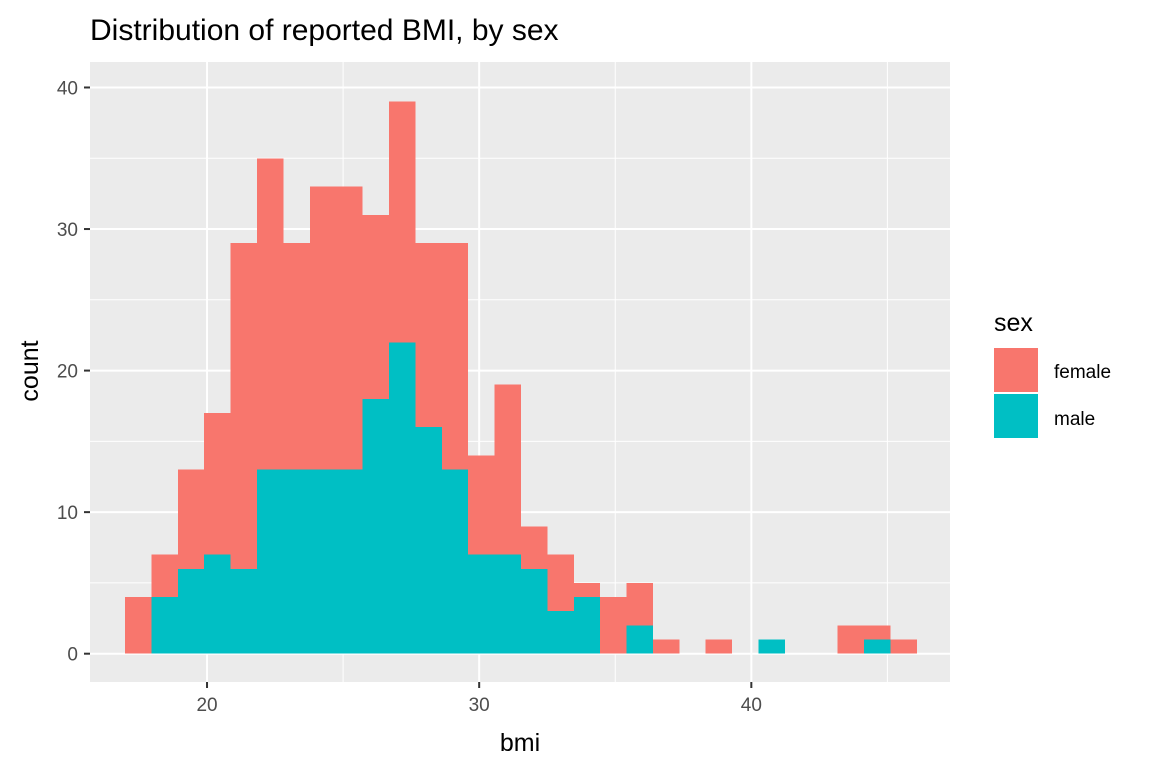 Image resolution: width=1152 pixels, height=768 pixels. I want to click on y-tick-label: 20, so click(67, 372).